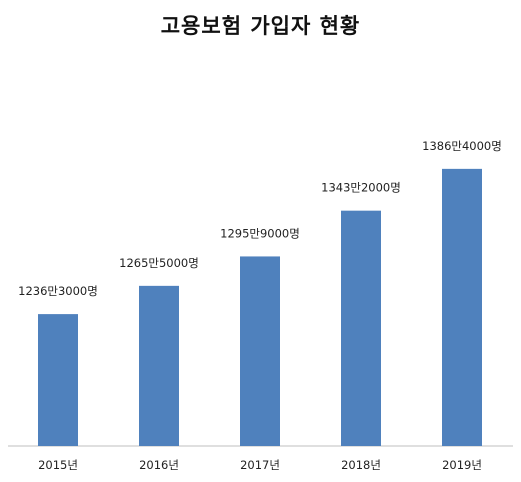 The width and height of the screenshot is (521, 482). Describe the element at coordinates (260, 26) in the screenshot. I see `chart-title: 고용보험 가입자 현황` at that location.